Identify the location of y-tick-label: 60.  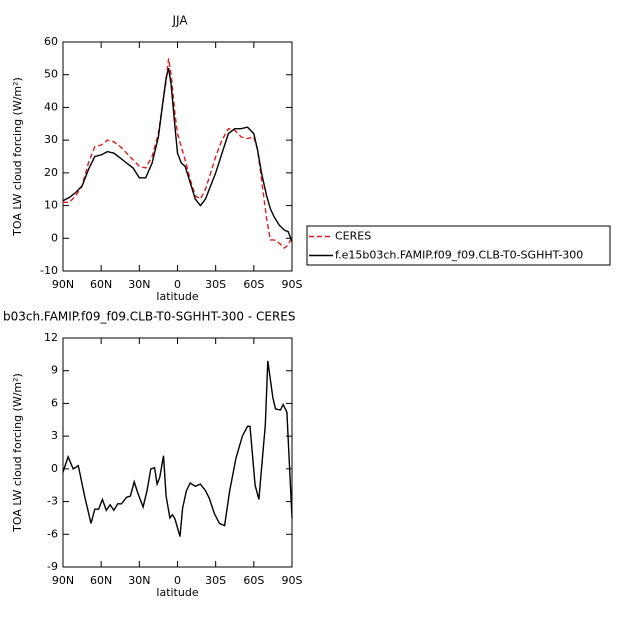
(51, 41).